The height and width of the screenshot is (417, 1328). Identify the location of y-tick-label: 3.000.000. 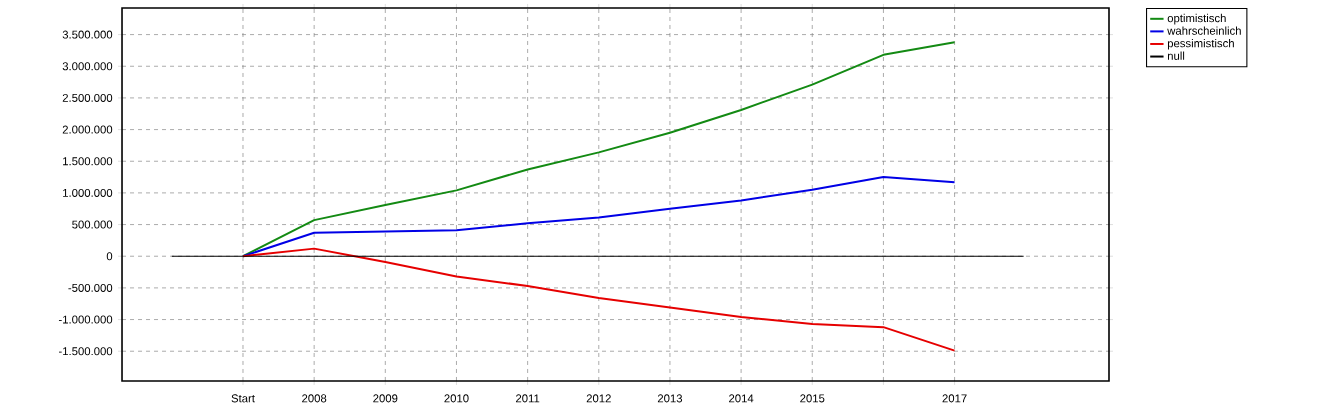
(87, 66).